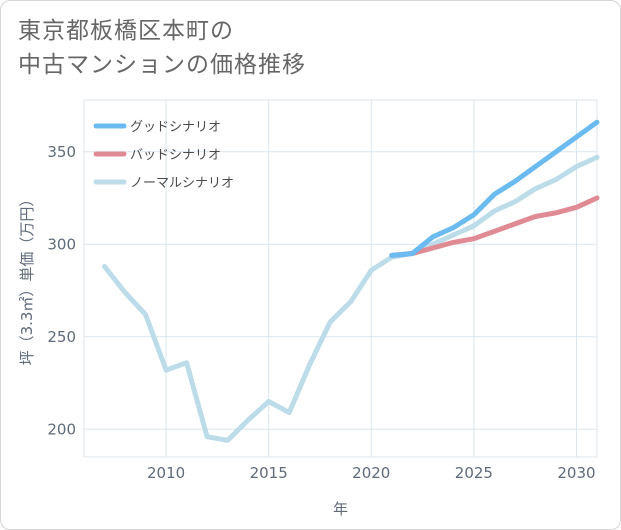 This screenshot has height=530, width=621. Describe the element at coordinates (27, 279) in the screenshot. I see `y-axis-title: 坪（3.3㎡）単価（万円）` at that location.